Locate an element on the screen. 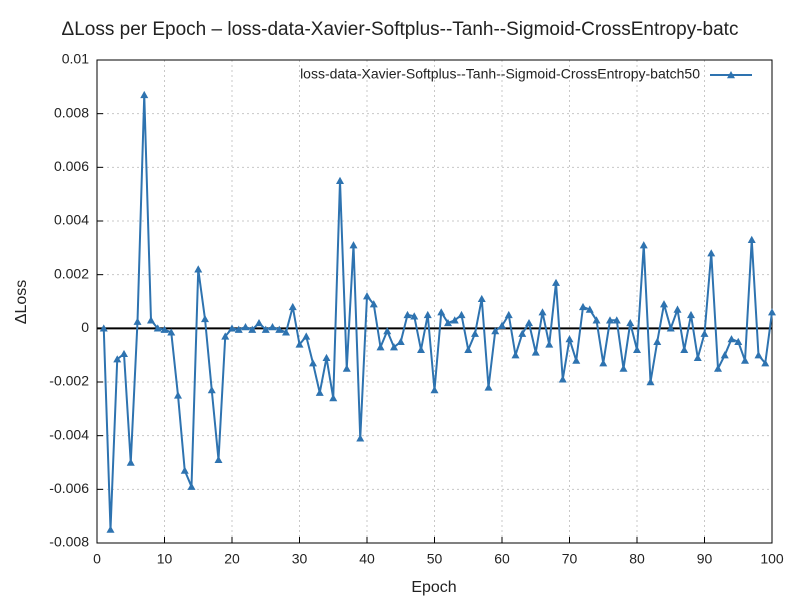 This screenshot has height=600, width=800. x-axis-label: Epoch is located at coordinates (433, 587).